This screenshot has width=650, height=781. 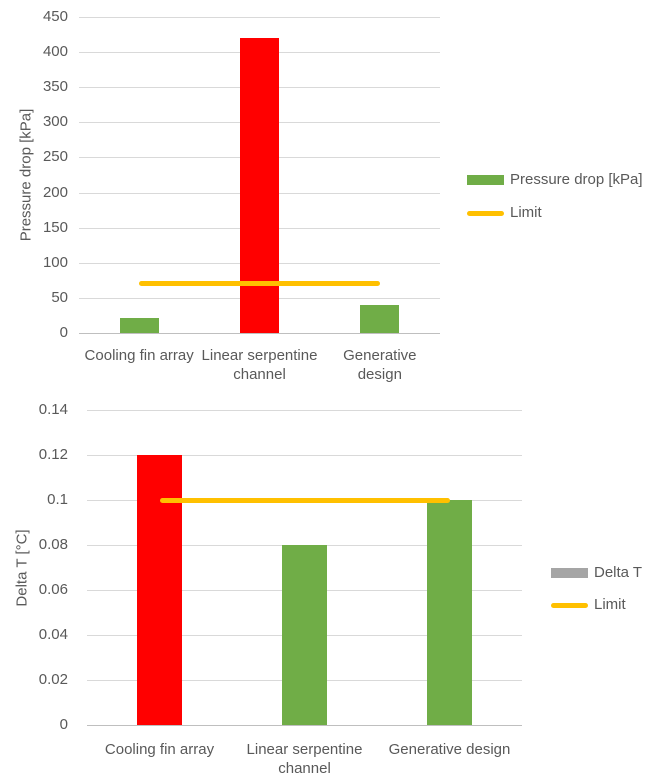 I want to click on y-tick-label: 200, so click(x=55, y=192).